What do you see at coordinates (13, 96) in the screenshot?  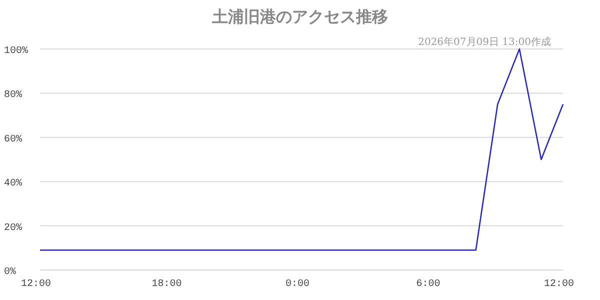 I see `y-tick-label: 80%` at bounding box center [13, 96].